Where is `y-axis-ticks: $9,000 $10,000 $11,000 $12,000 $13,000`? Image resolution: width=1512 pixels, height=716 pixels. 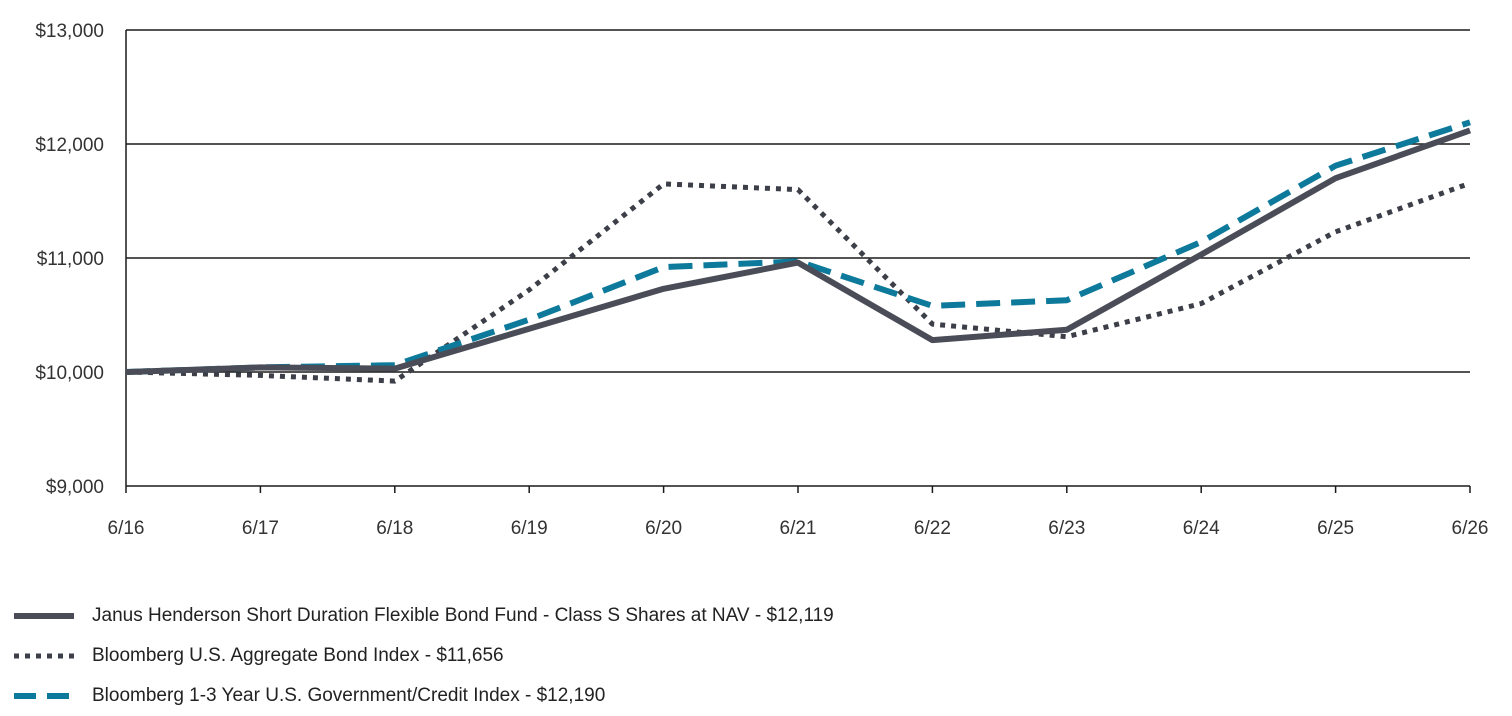
y-axis-ticks: $9,000 $10,000 $11,000 $12,000 $13,000 is located at coordinates (69, 259).